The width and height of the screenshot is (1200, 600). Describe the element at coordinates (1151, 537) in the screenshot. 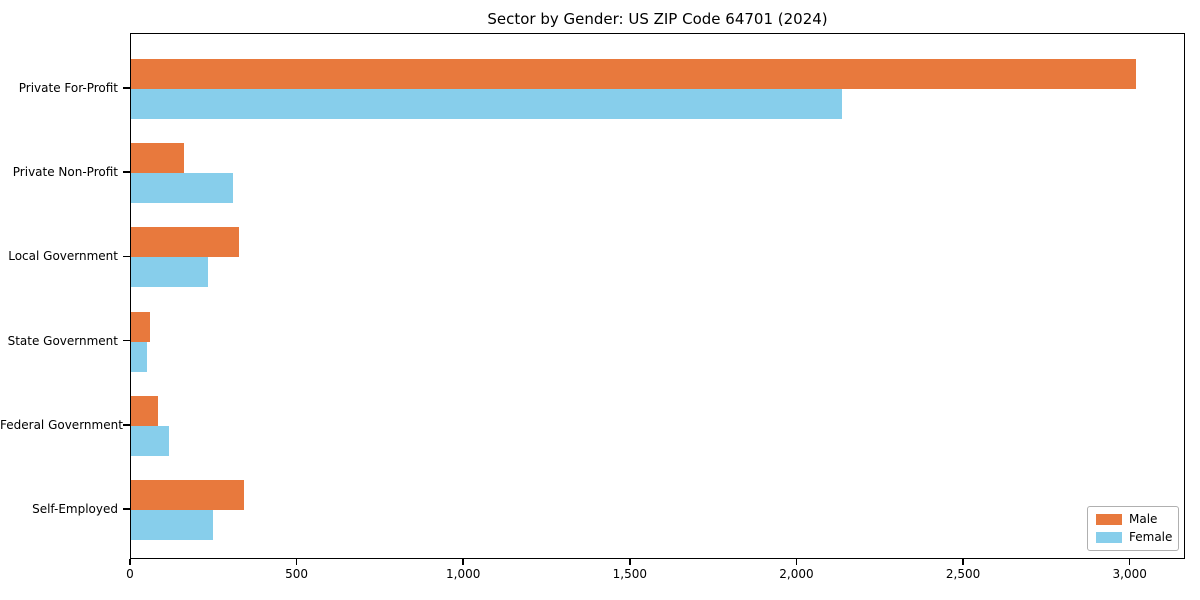

I see `legend-label-female: Female` at that location.